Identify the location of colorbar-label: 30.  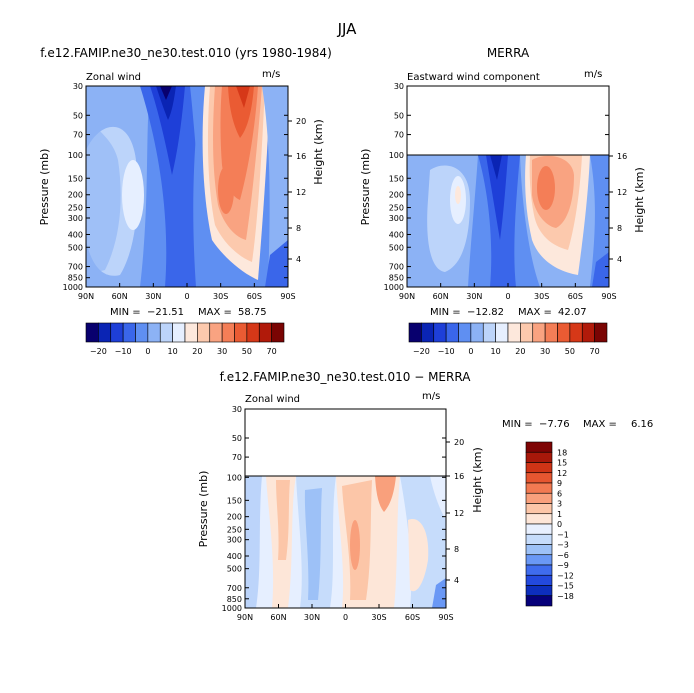
(545, 351).